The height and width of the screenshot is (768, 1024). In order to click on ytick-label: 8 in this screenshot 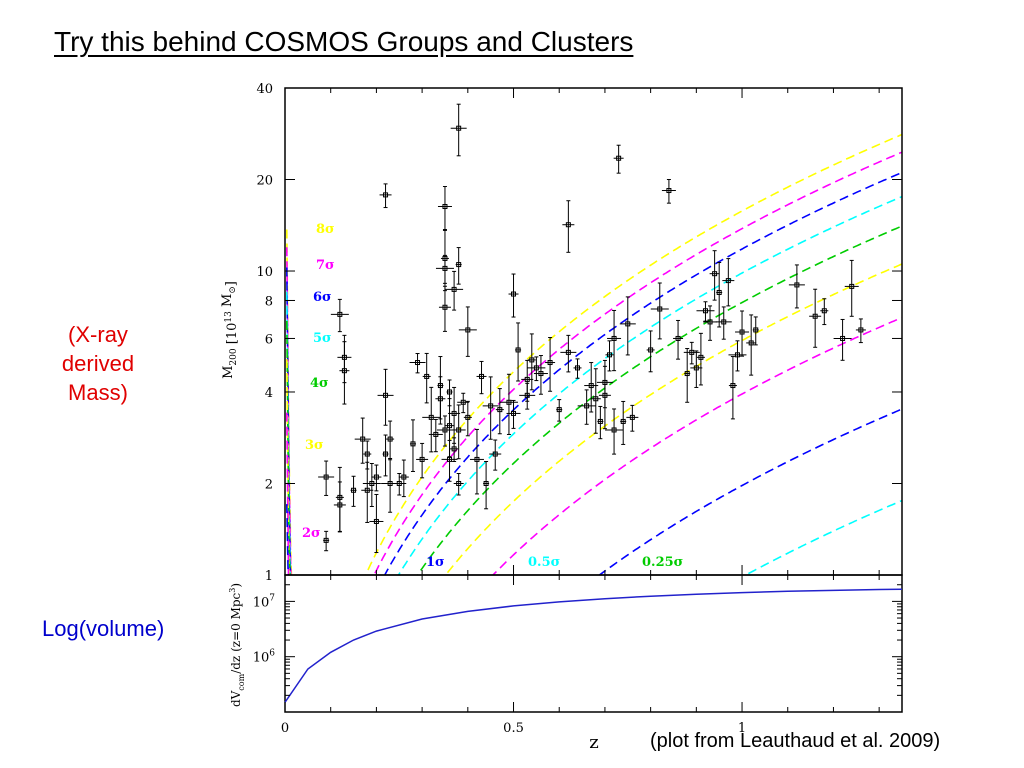, I will do `click(269, 301)`.